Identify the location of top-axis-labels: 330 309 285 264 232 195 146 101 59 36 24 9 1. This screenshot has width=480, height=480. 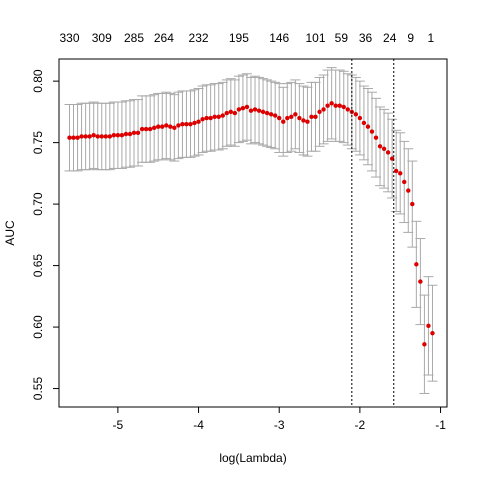
(246, 38).